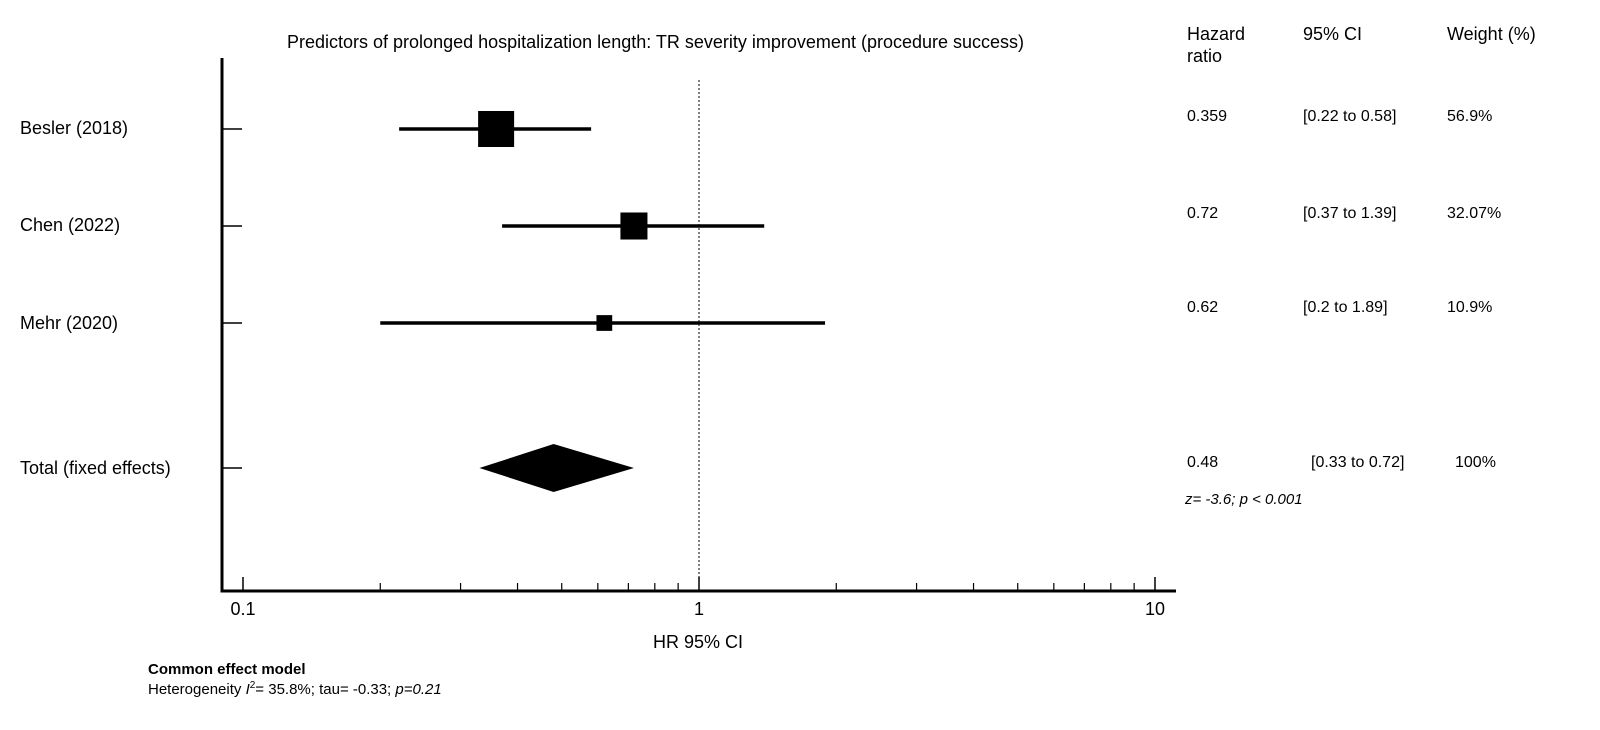 Image resolution: width=1600 pixels, height=730 pixels. What do you see at coordinates (1205, 56) in the screenshot?
I see `hr-header-line2: ratio` at bounding box center [1205, 56].